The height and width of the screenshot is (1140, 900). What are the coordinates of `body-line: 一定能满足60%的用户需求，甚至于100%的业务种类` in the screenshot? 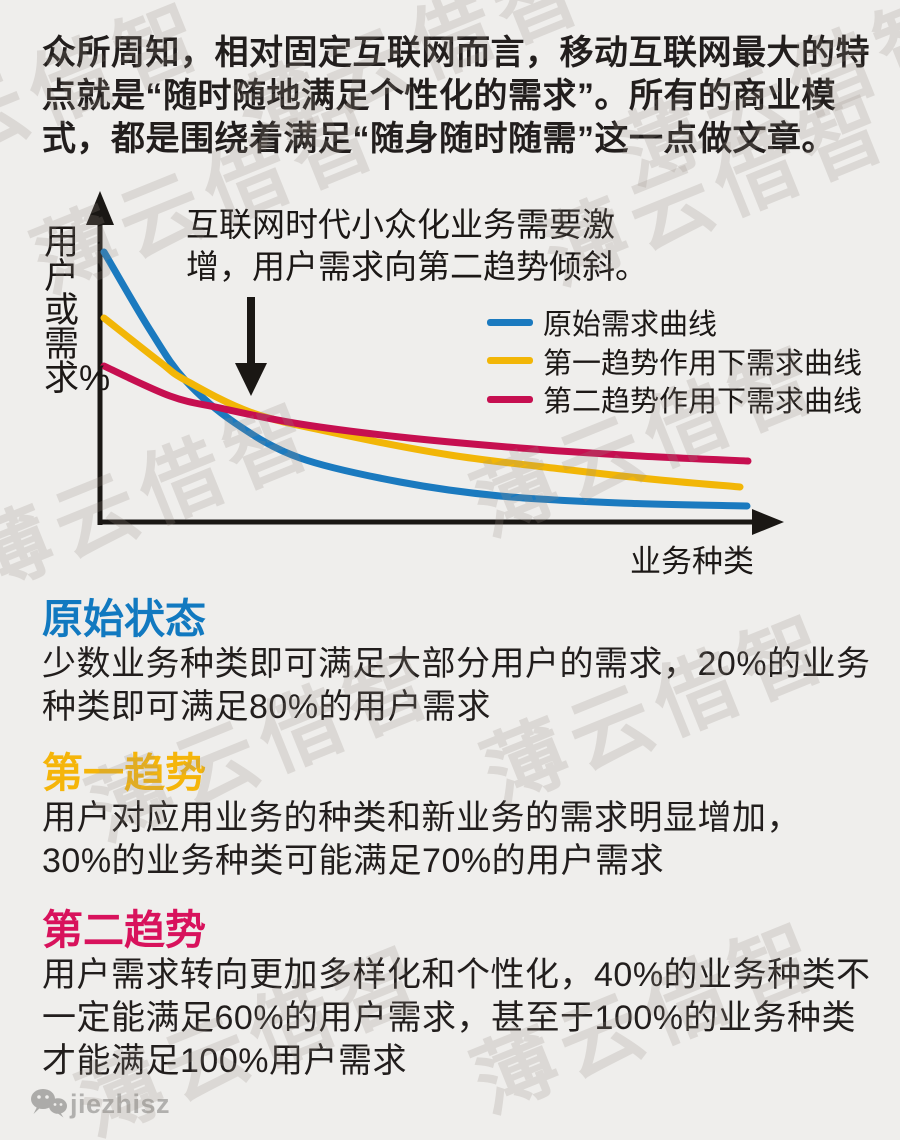 It's located at (449, 1018).